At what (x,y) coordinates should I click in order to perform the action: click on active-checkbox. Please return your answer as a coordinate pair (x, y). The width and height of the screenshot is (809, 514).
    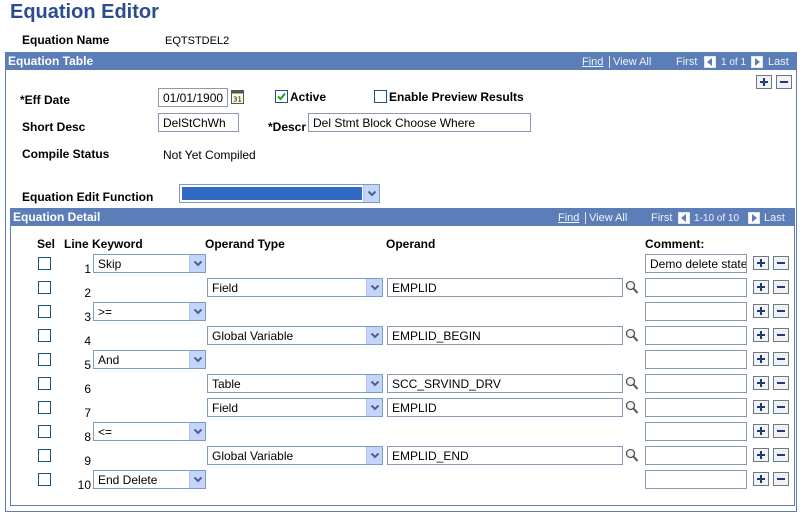
    Looking at the image, I should click on (281, 96).